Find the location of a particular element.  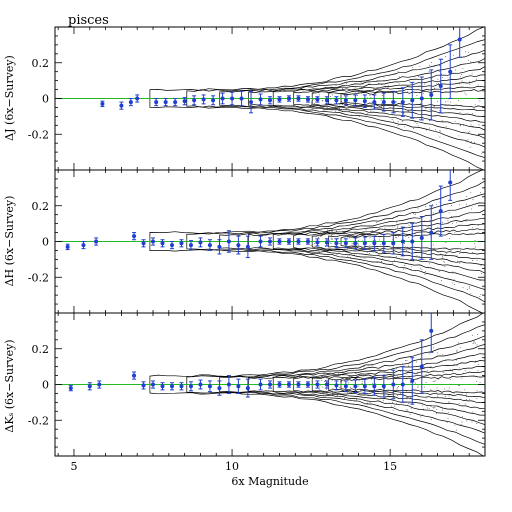

panel-ks-y-tick-label: -0.2 is located at coordinates (38, 420).